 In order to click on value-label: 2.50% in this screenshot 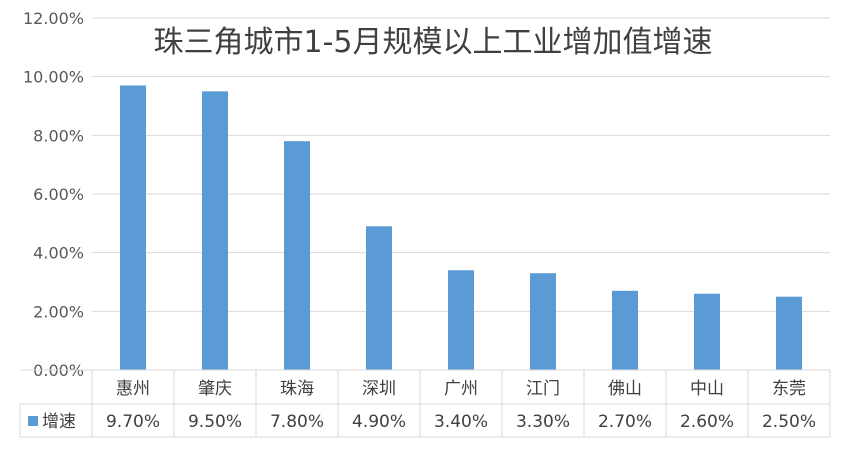, I will do `click(789, 422)`.